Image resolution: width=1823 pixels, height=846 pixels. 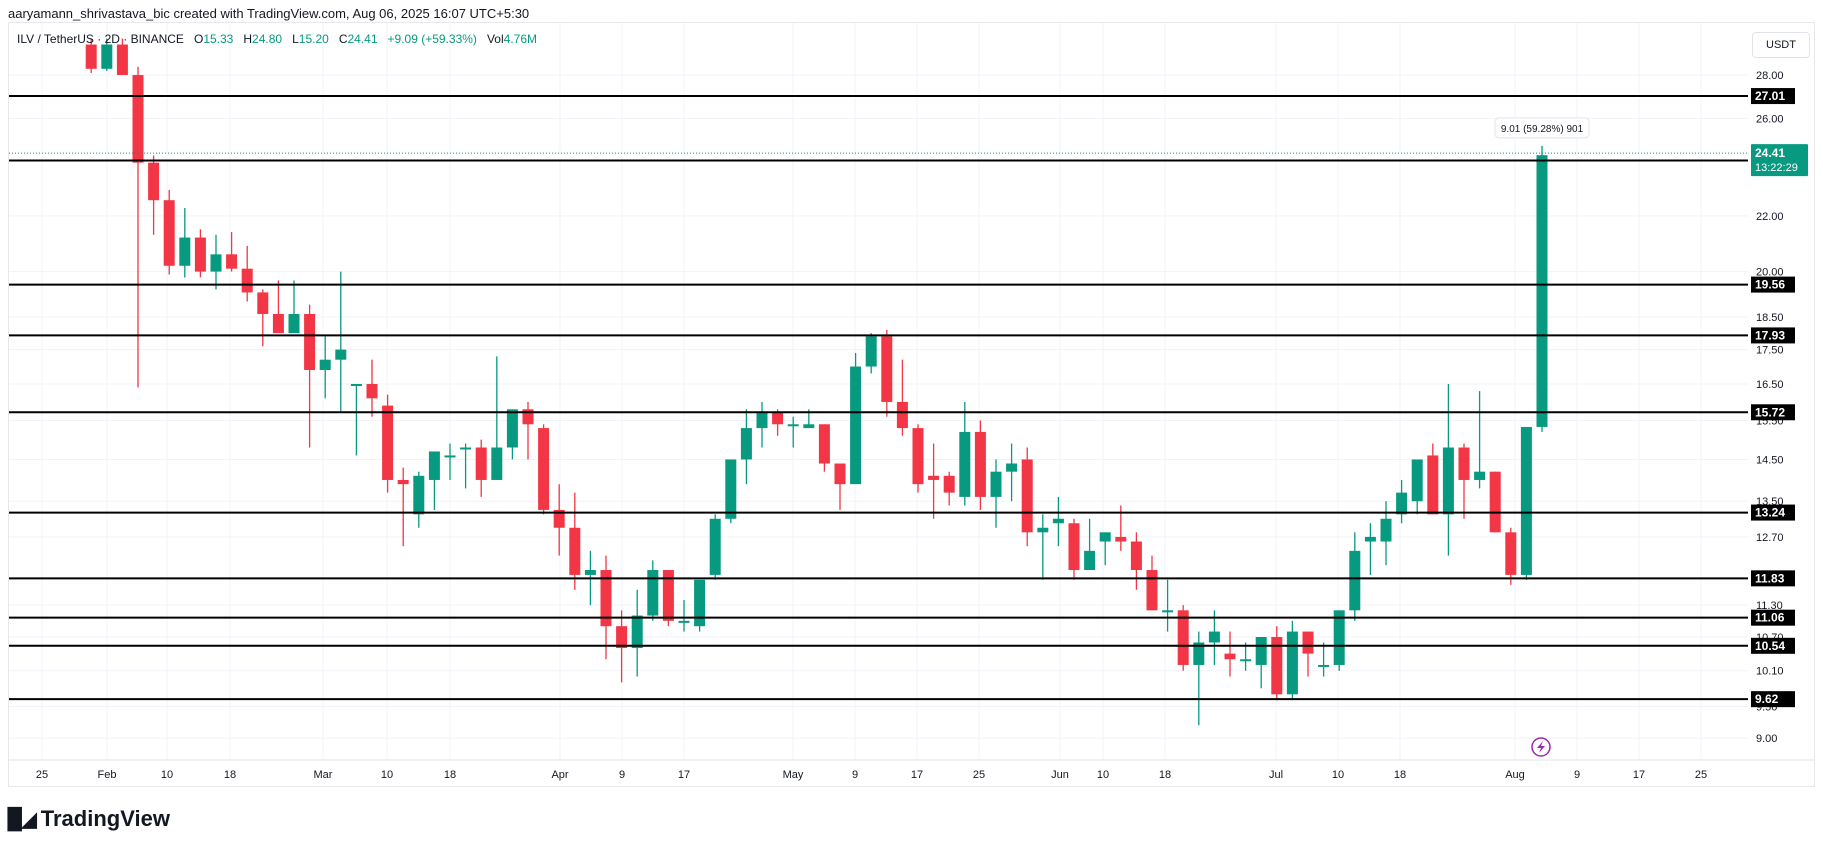 I want to click on close-label: C, so click(x=343, y=39).